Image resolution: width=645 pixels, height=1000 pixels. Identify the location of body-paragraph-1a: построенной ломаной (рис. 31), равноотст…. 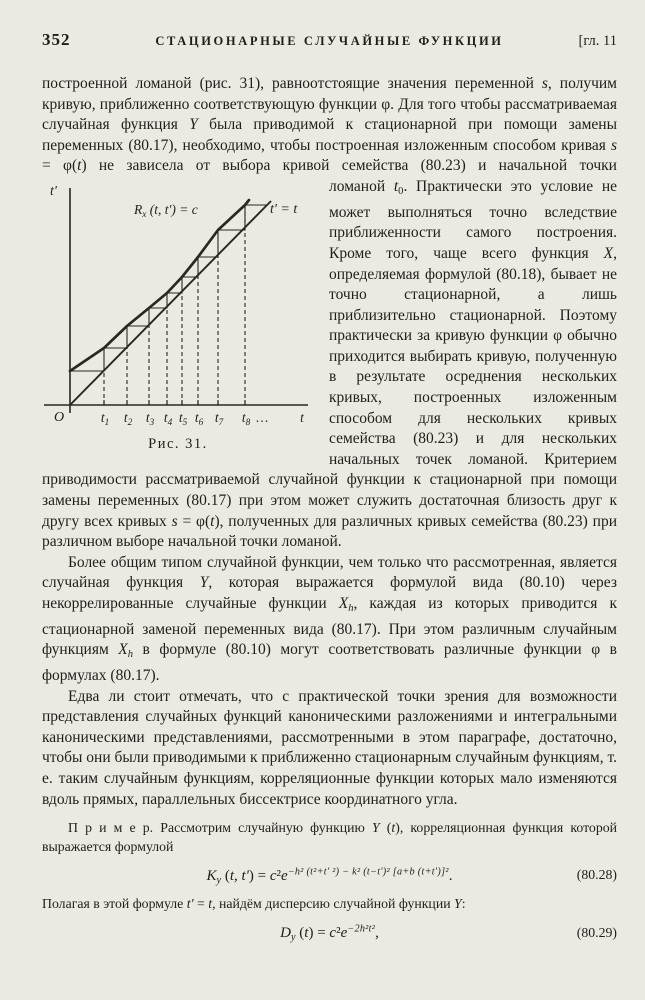
(329, 125).